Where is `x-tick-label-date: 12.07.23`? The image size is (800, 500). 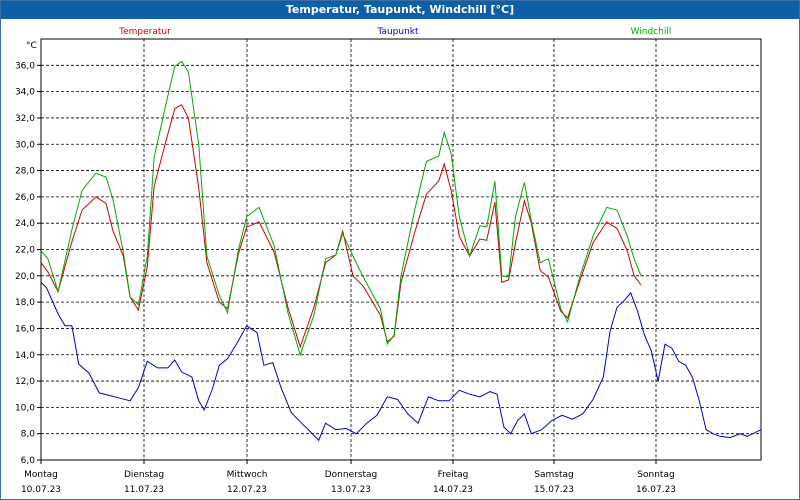
x-tick-label-date: 12.07.23 is located at coordinates (247, 490).